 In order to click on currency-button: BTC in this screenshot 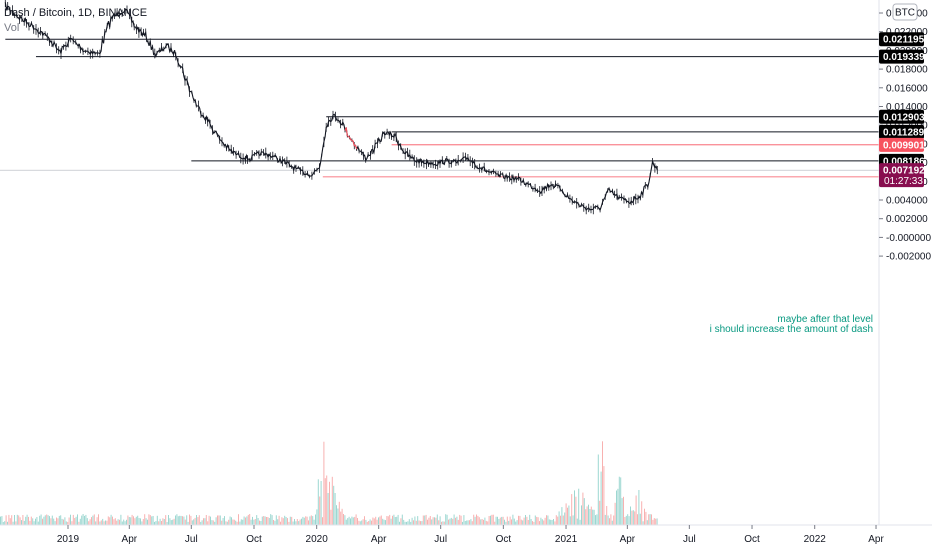, I will do `click(905, 12)`.